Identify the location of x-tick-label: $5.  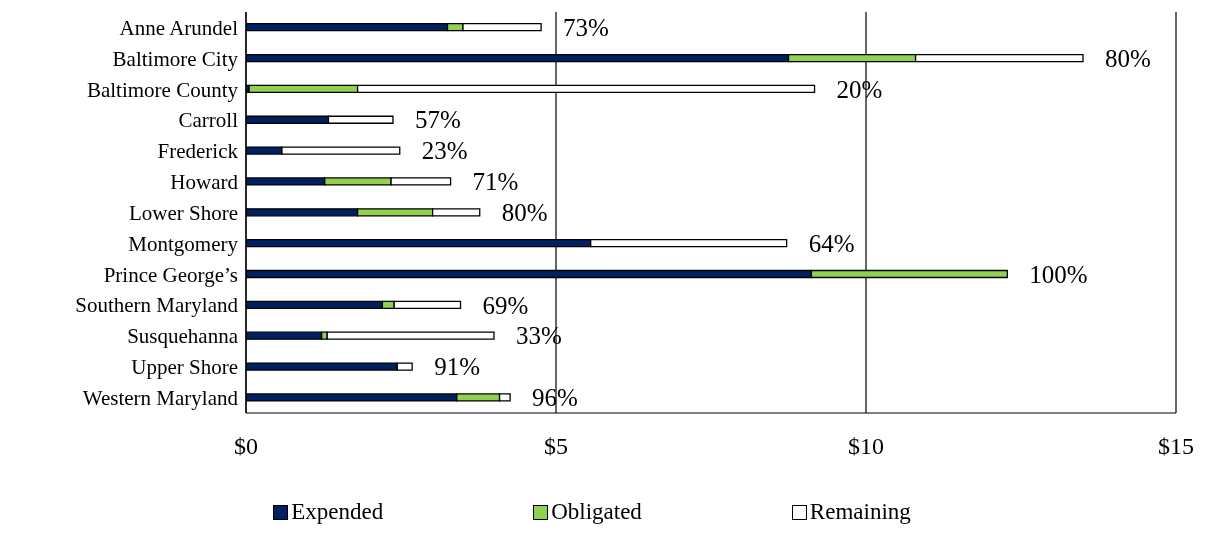
(556, 446).